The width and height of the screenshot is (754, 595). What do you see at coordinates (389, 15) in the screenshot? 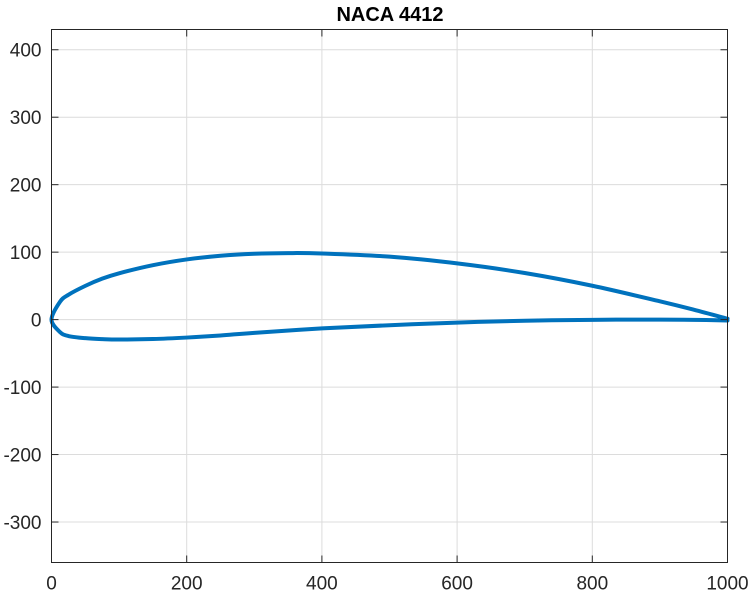
I see `chart-title: NACA 4412` at bounding box center [389, 15].